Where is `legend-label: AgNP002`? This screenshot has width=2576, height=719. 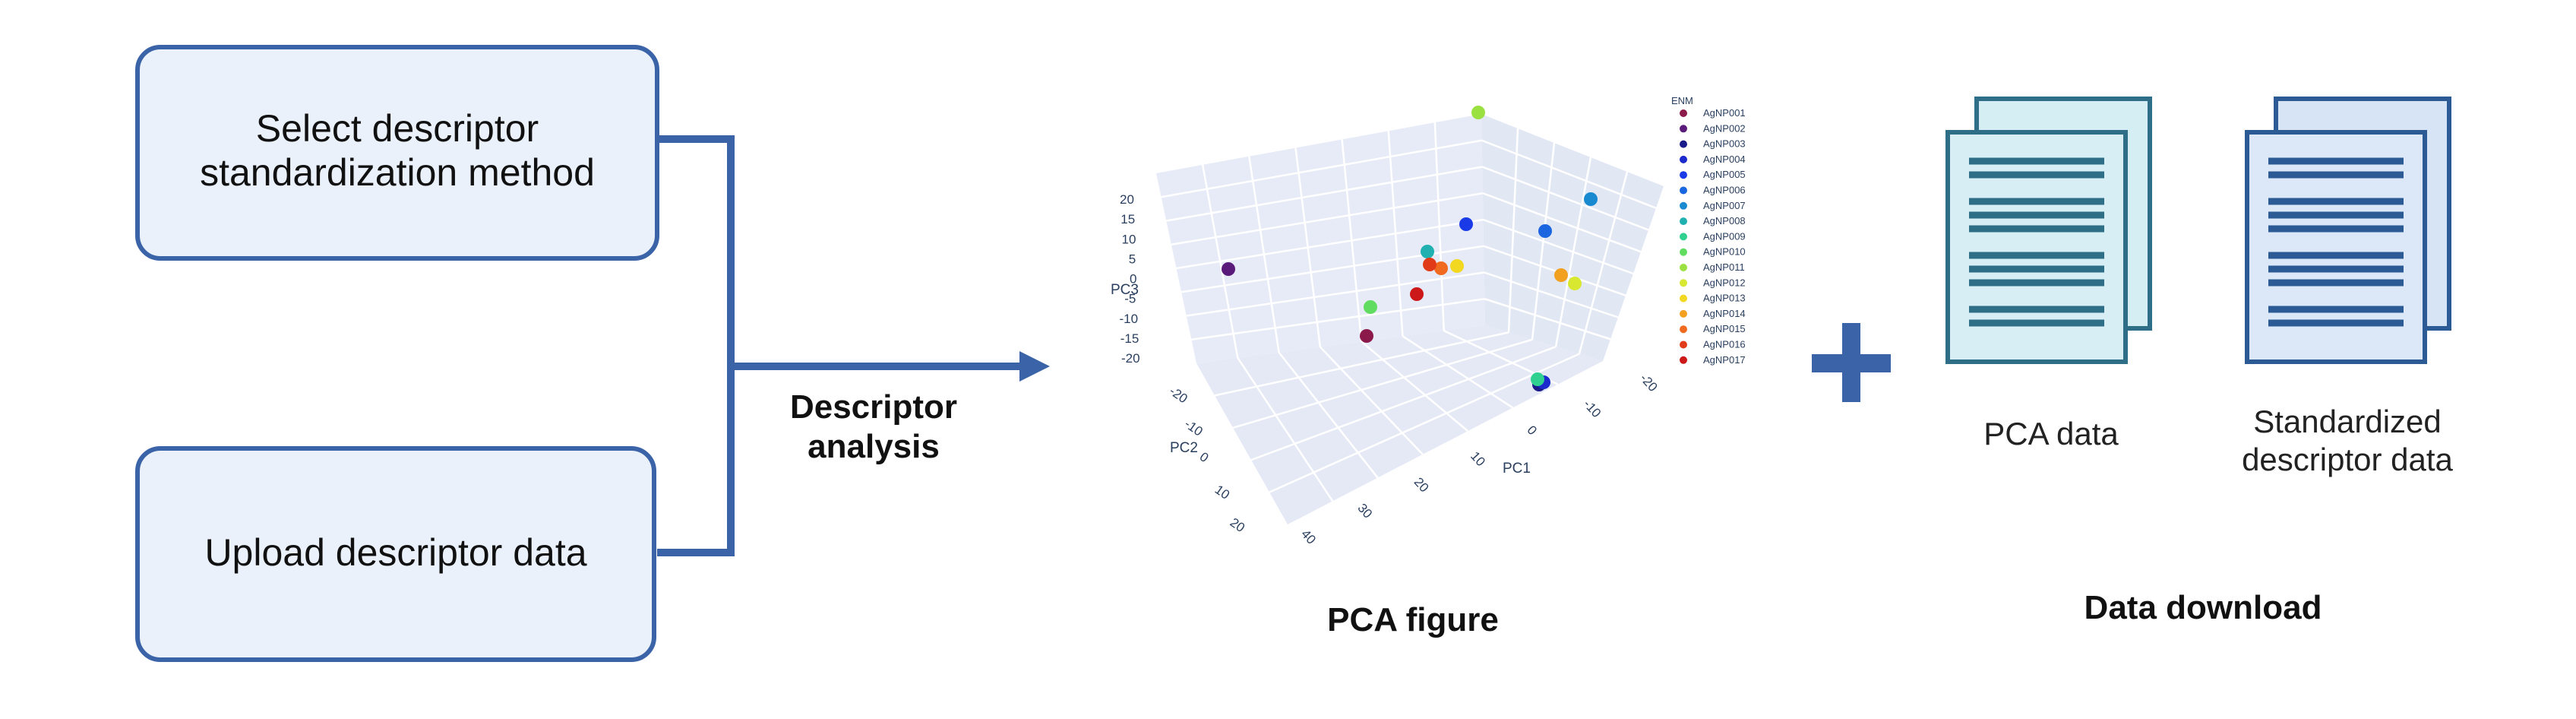 legend-label: AgNP002 is located at coordinates (1724, 128).